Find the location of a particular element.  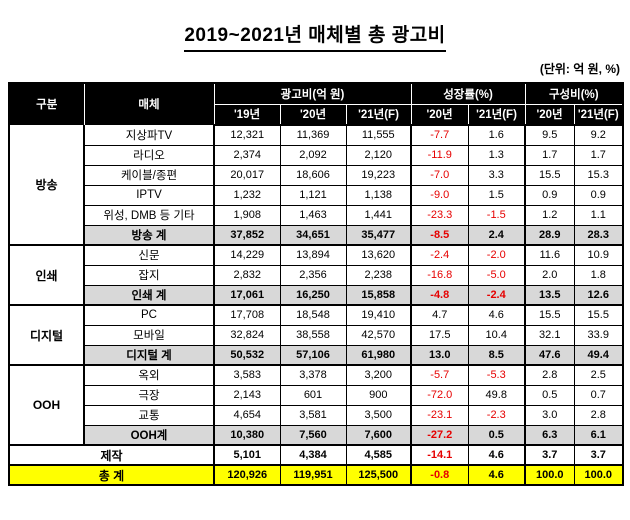

value-cell: 0.5 is located at coordinates (549, 395).